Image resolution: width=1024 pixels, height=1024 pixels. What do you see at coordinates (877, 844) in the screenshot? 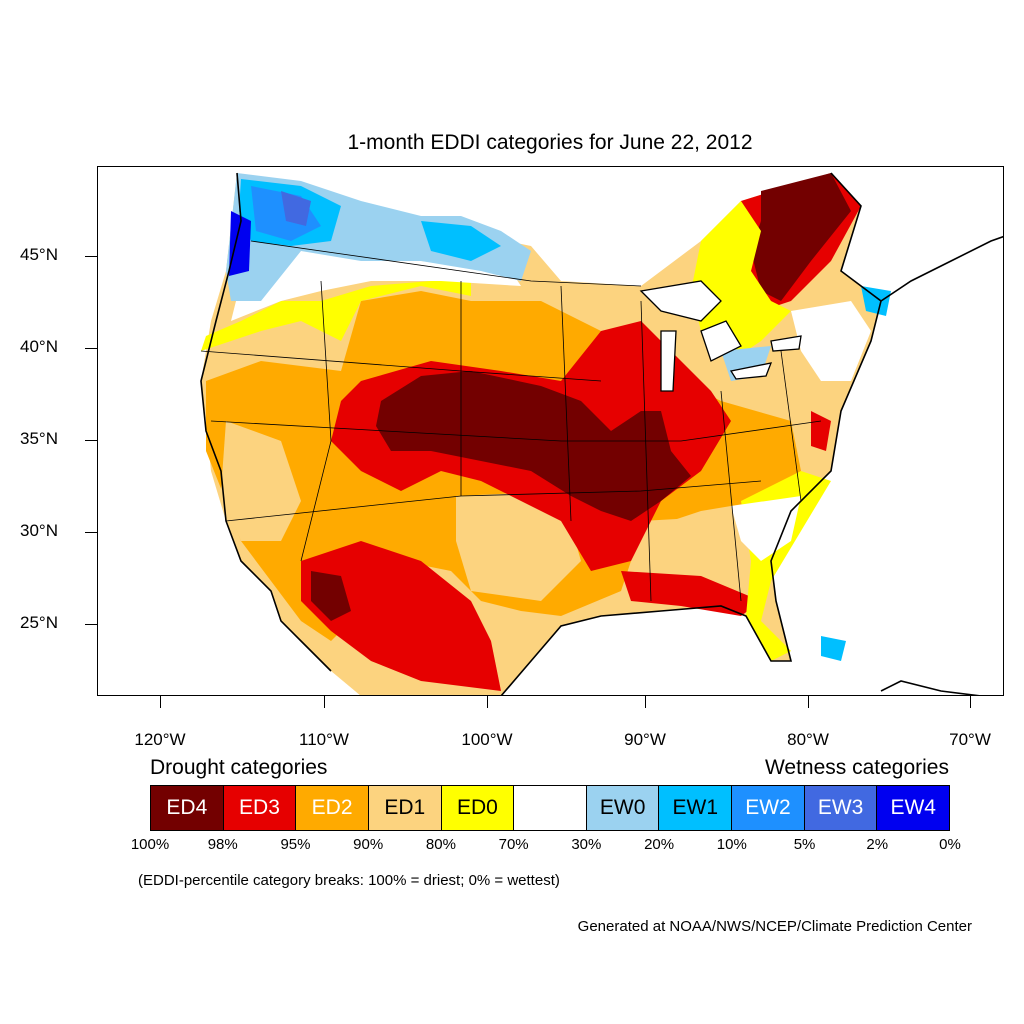
I see `legend-percent-label: 2%` at bounding box center [877, 844].